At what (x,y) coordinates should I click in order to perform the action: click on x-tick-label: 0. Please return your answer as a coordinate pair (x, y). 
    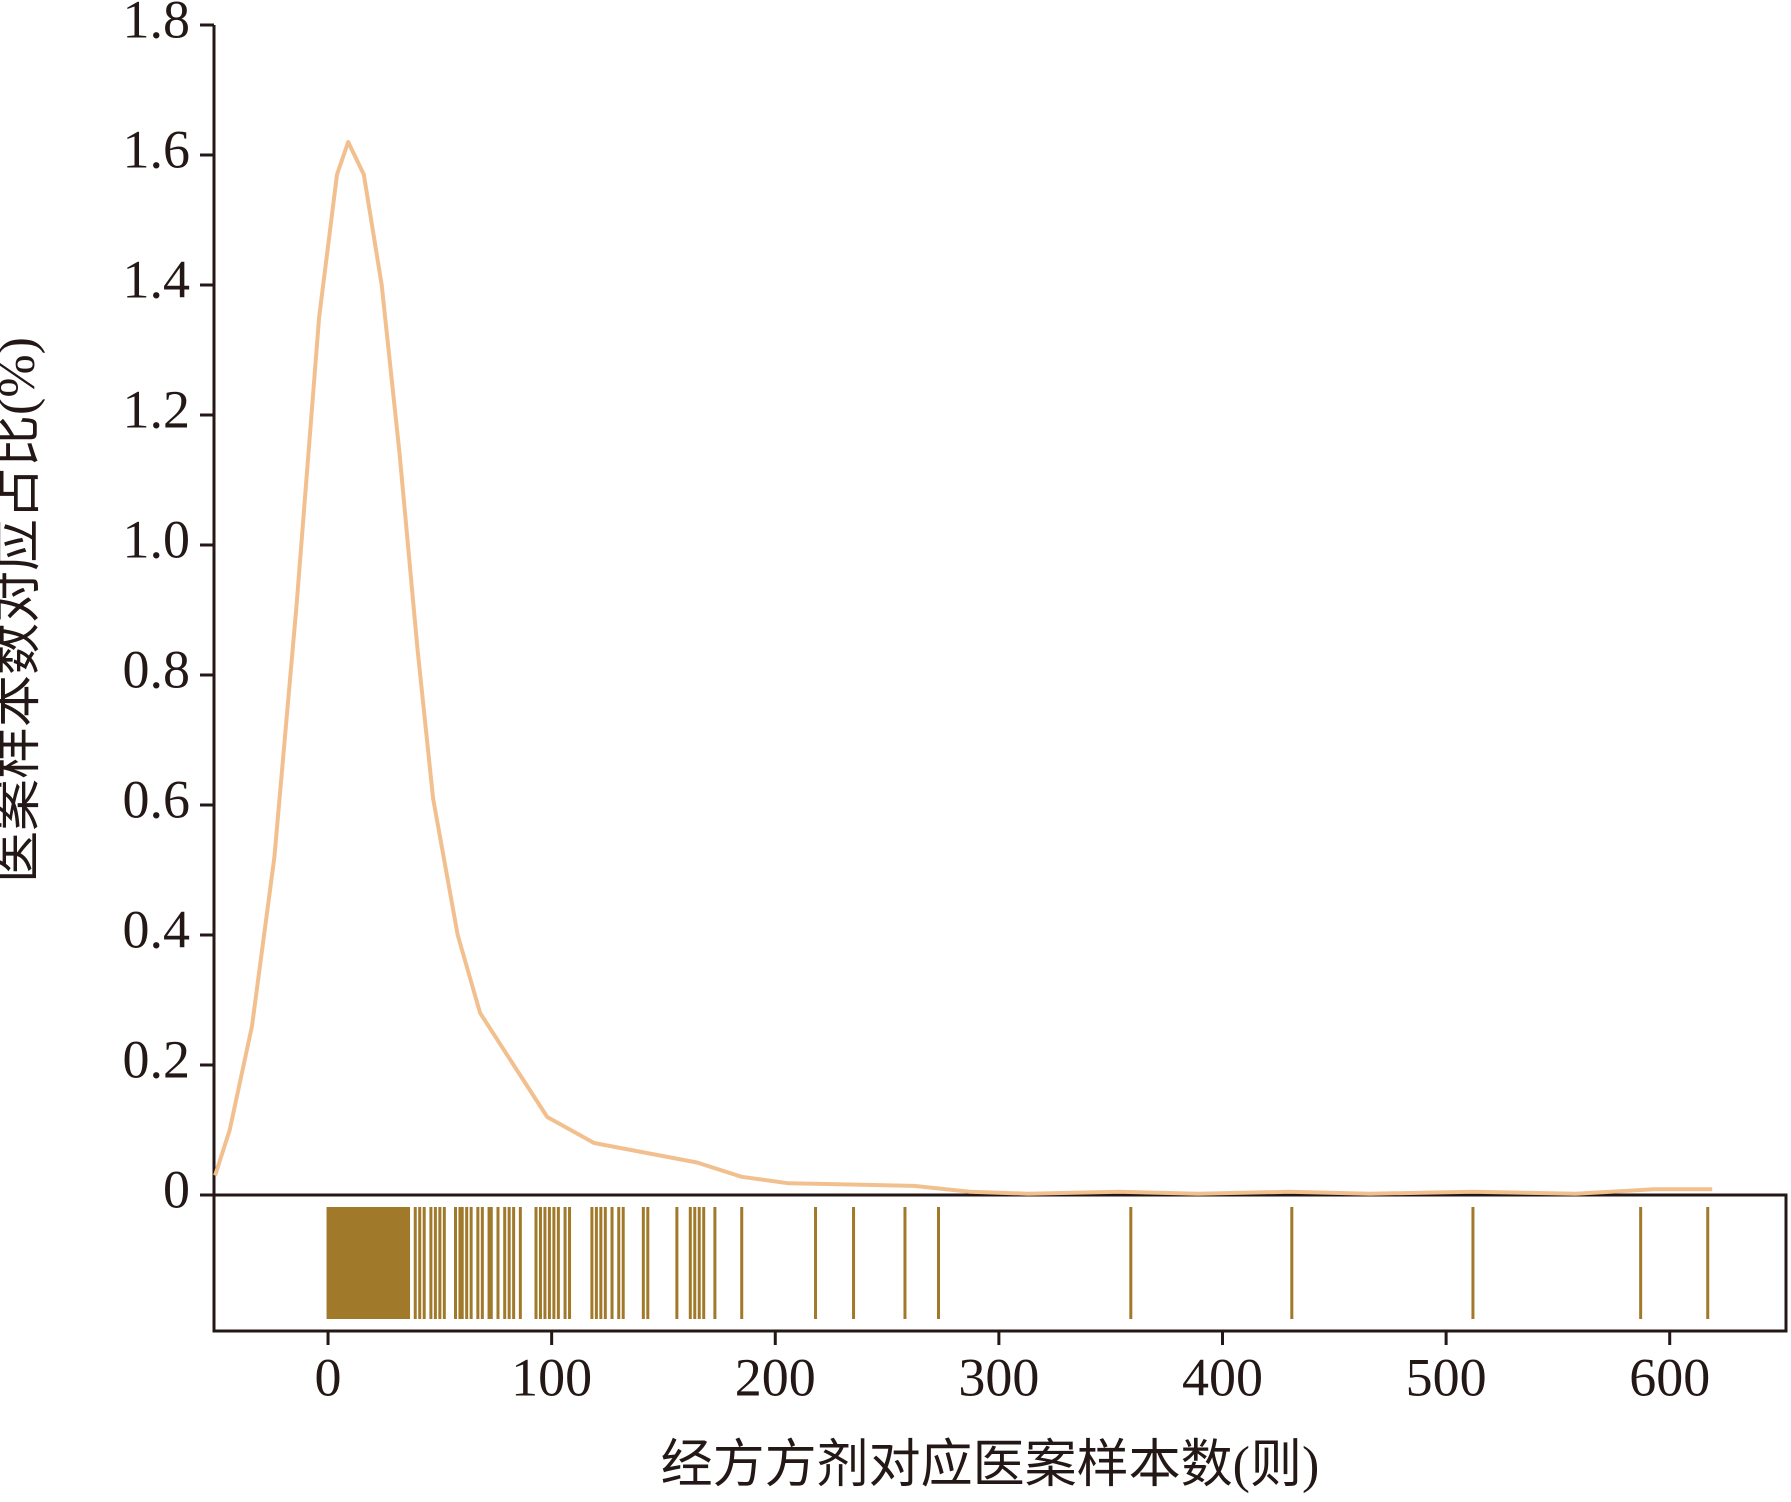
    Looking at the image, I should click on (328, 1377).